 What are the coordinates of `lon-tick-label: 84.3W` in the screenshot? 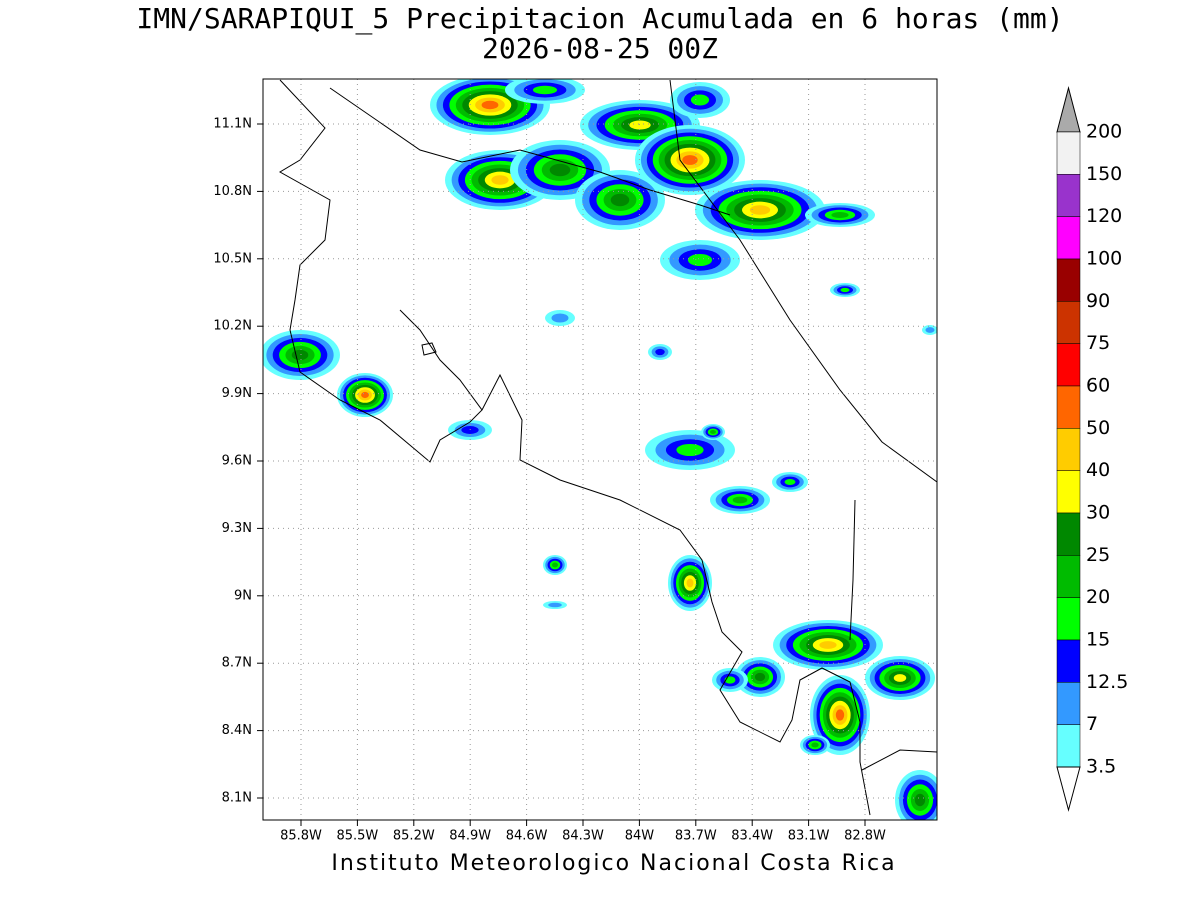 It's located at (583, 836).